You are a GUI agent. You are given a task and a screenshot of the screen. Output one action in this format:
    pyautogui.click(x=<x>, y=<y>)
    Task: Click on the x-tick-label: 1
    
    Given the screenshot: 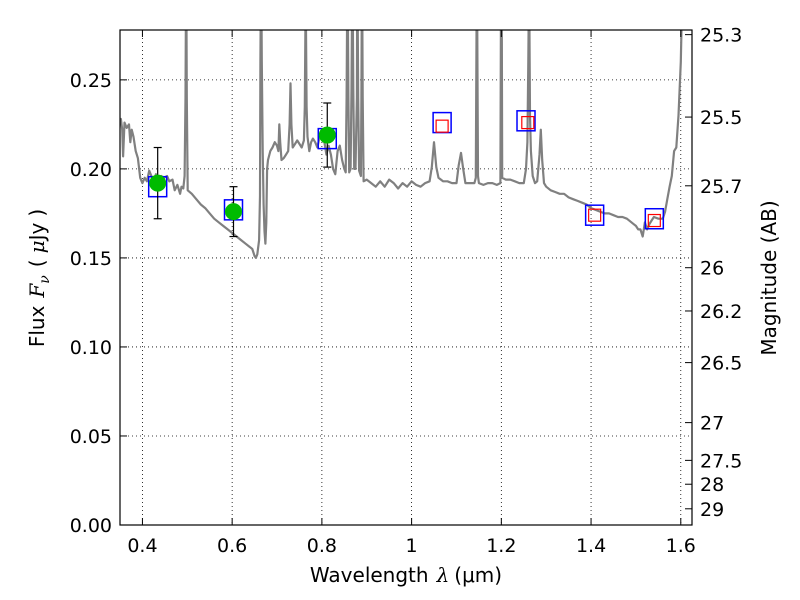 What is the action you would take?
    pyautogui.click(x=412, y=546)
    